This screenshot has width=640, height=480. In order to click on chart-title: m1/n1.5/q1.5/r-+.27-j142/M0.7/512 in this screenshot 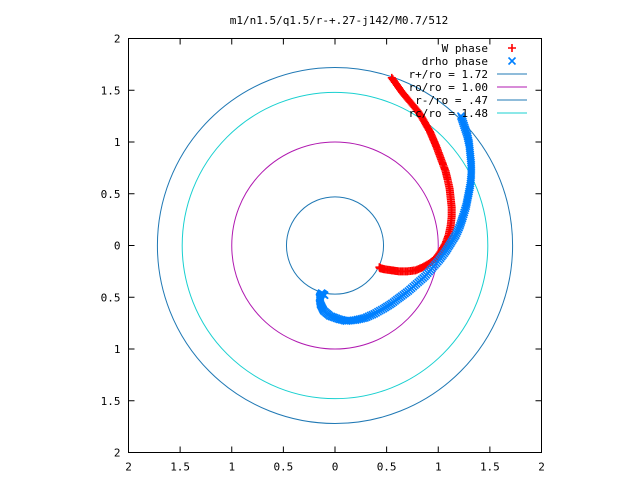, I will do `click(339, 20)`.